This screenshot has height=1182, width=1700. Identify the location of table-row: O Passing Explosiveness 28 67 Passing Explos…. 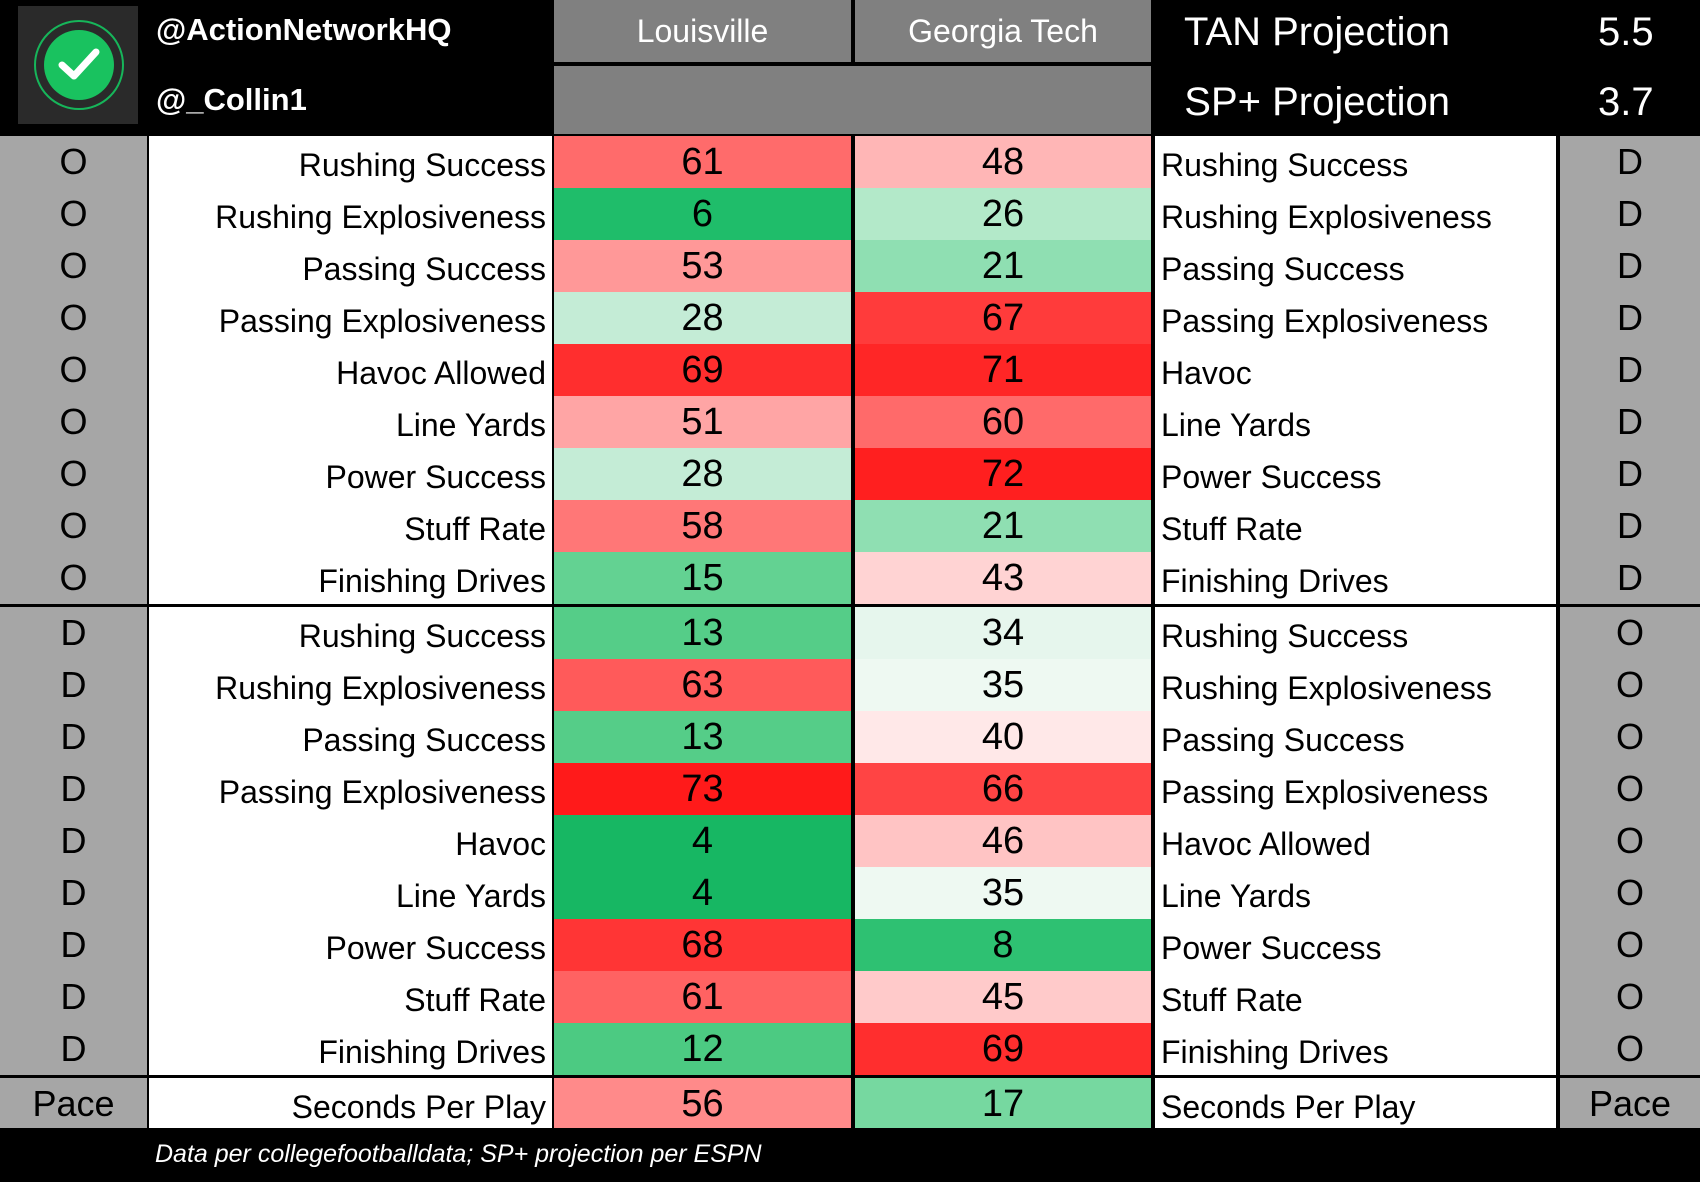
(850, 318).